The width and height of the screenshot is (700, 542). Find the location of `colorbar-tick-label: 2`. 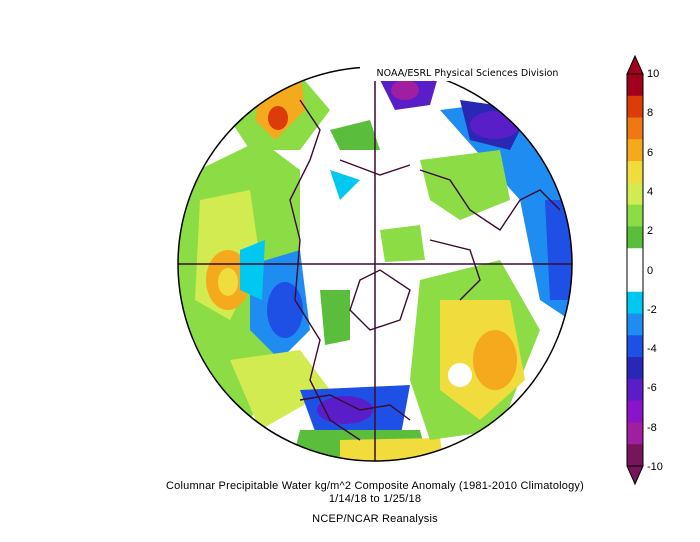

colorbar-tick-label: 2 is located at coordinates (650, 231).